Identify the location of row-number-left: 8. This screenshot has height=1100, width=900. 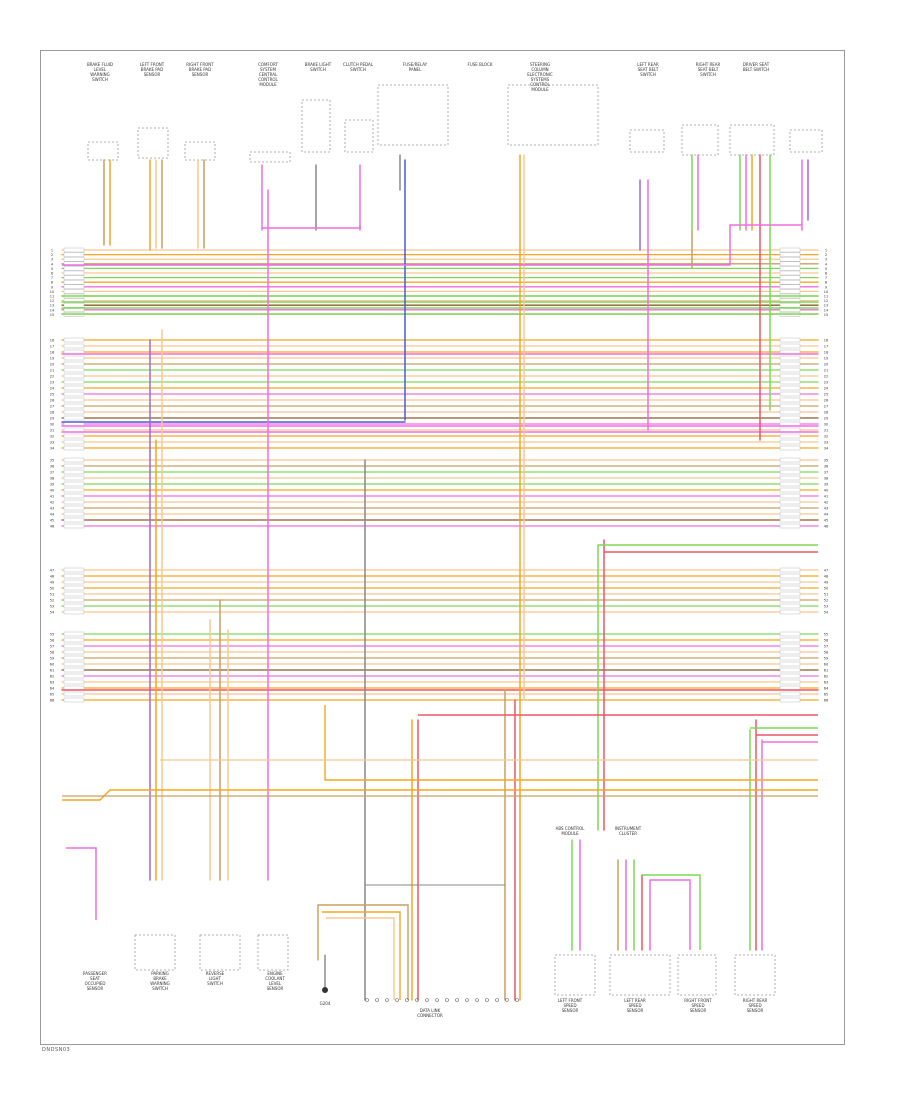
(52, 283).